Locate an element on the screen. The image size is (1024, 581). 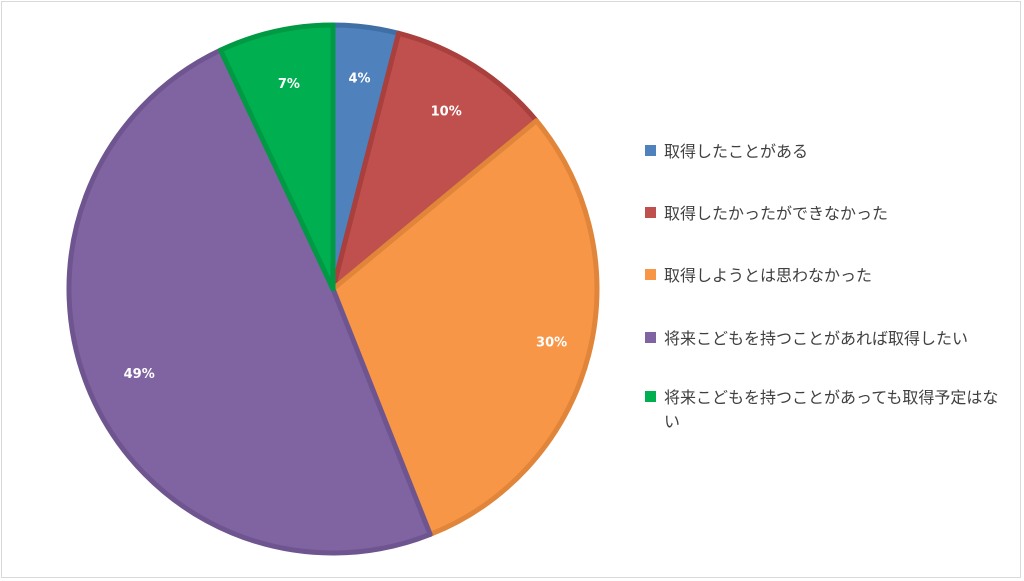
data-label-0: 4% is located at coordinates (359, 79).